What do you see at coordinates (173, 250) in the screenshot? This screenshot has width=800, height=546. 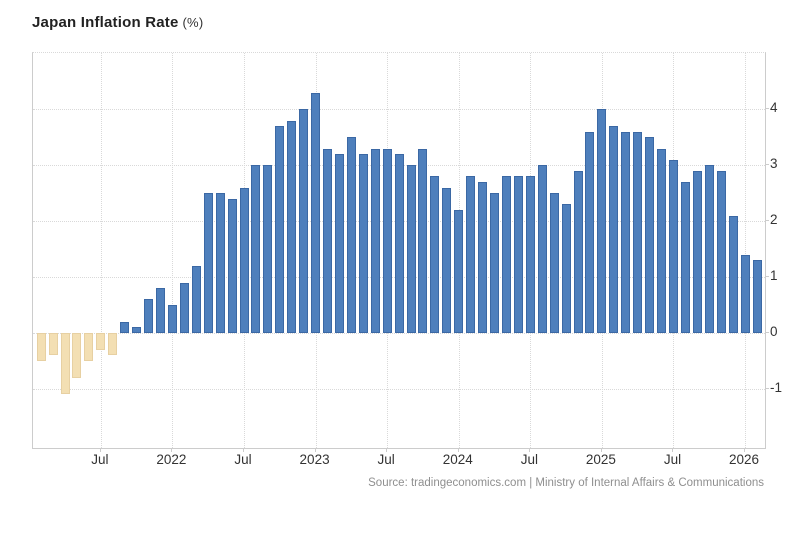 I see `v-gridline-2022` at bounding box center [173, 250].